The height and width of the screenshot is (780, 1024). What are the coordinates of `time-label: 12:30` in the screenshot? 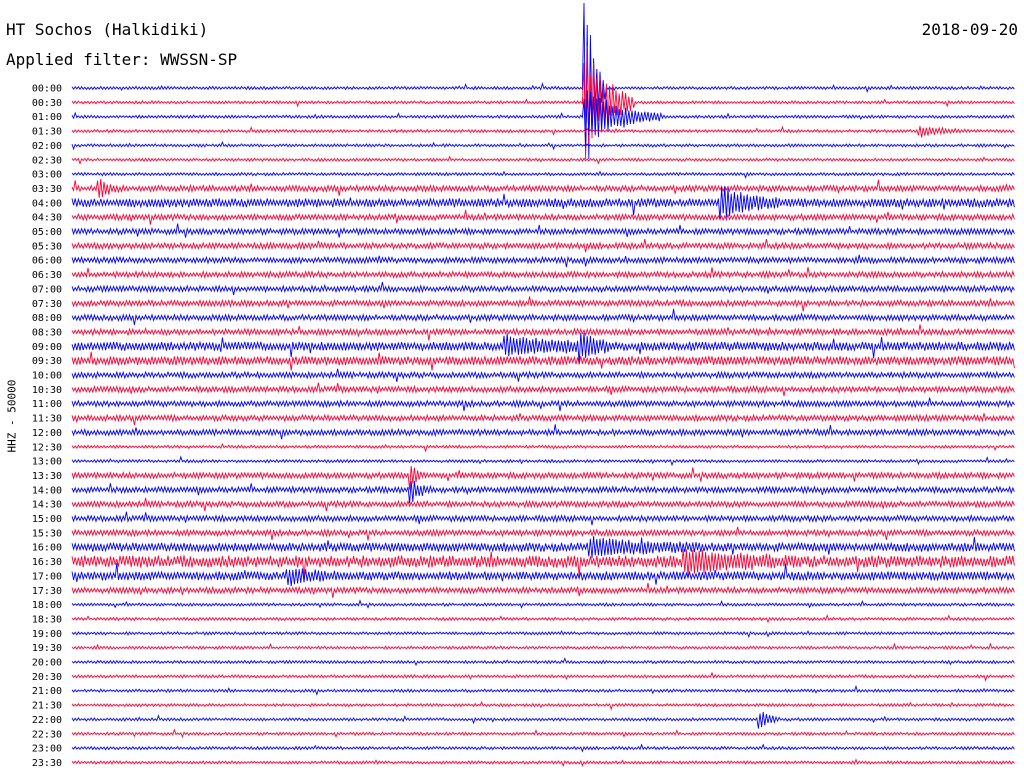 It's located at (47, 447).